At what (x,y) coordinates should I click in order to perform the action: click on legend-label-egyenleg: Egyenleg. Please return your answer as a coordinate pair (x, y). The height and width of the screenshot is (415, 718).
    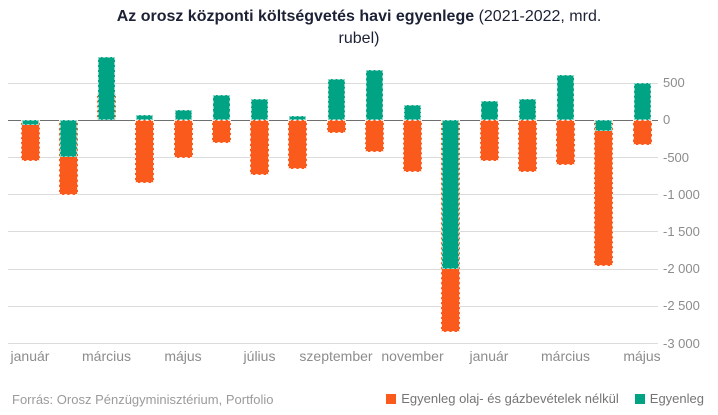
    Looking at the image, I should click on (676, 398).